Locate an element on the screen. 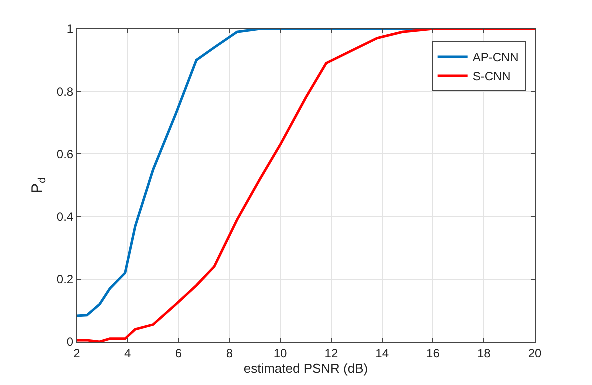 This screenshot has width=592, height=385. y-tick-label: 0.2 is located at coordinates (65, 279).